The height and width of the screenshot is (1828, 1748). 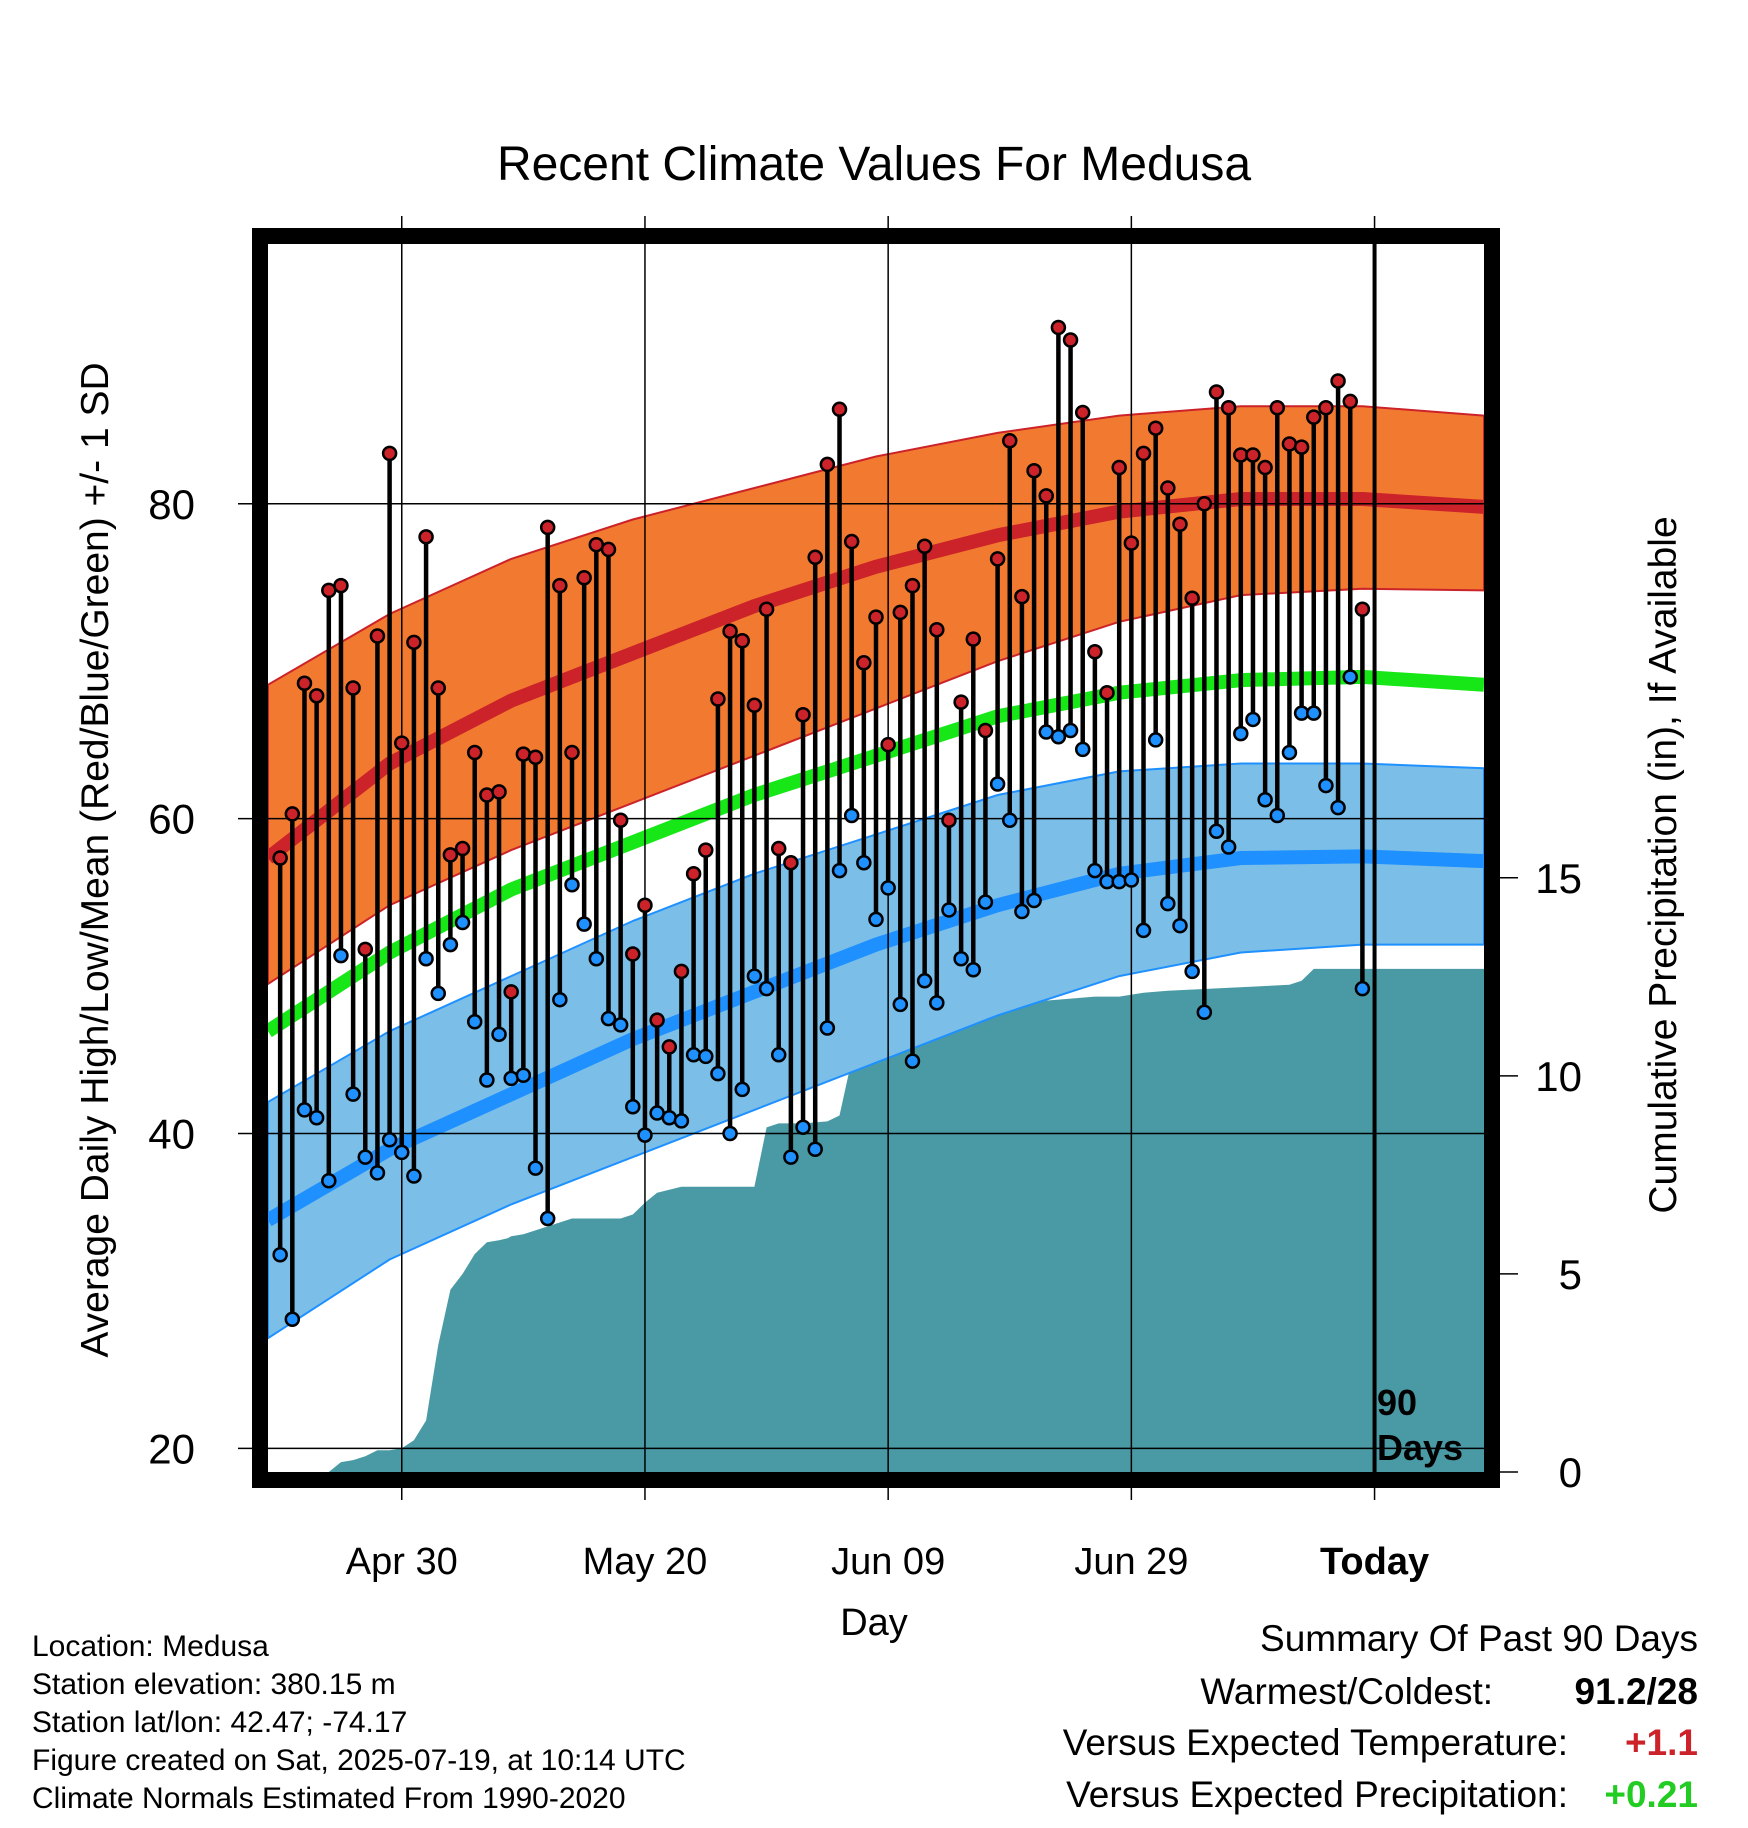 I want to click on today-days-label-1: 90, so click(x=1397, y=1402).